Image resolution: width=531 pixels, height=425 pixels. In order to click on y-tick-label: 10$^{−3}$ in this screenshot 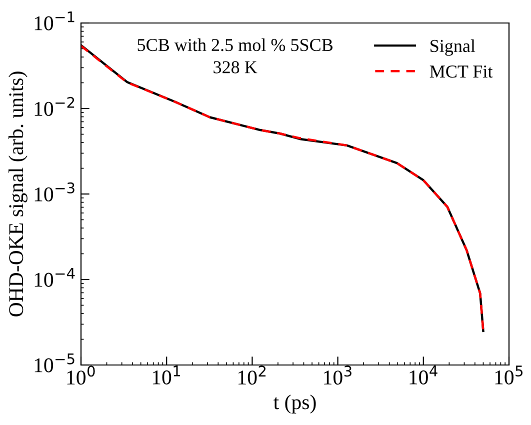, I will do `click(54, 192)`.